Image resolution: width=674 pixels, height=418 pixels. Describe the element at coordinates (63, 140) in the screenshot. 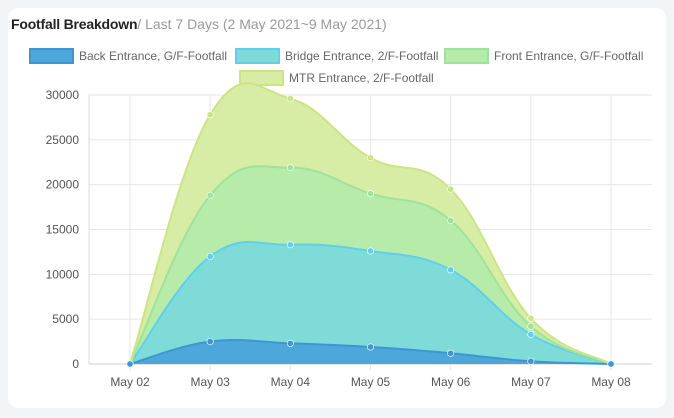

I see `y-tick-label: 25000` at that location.